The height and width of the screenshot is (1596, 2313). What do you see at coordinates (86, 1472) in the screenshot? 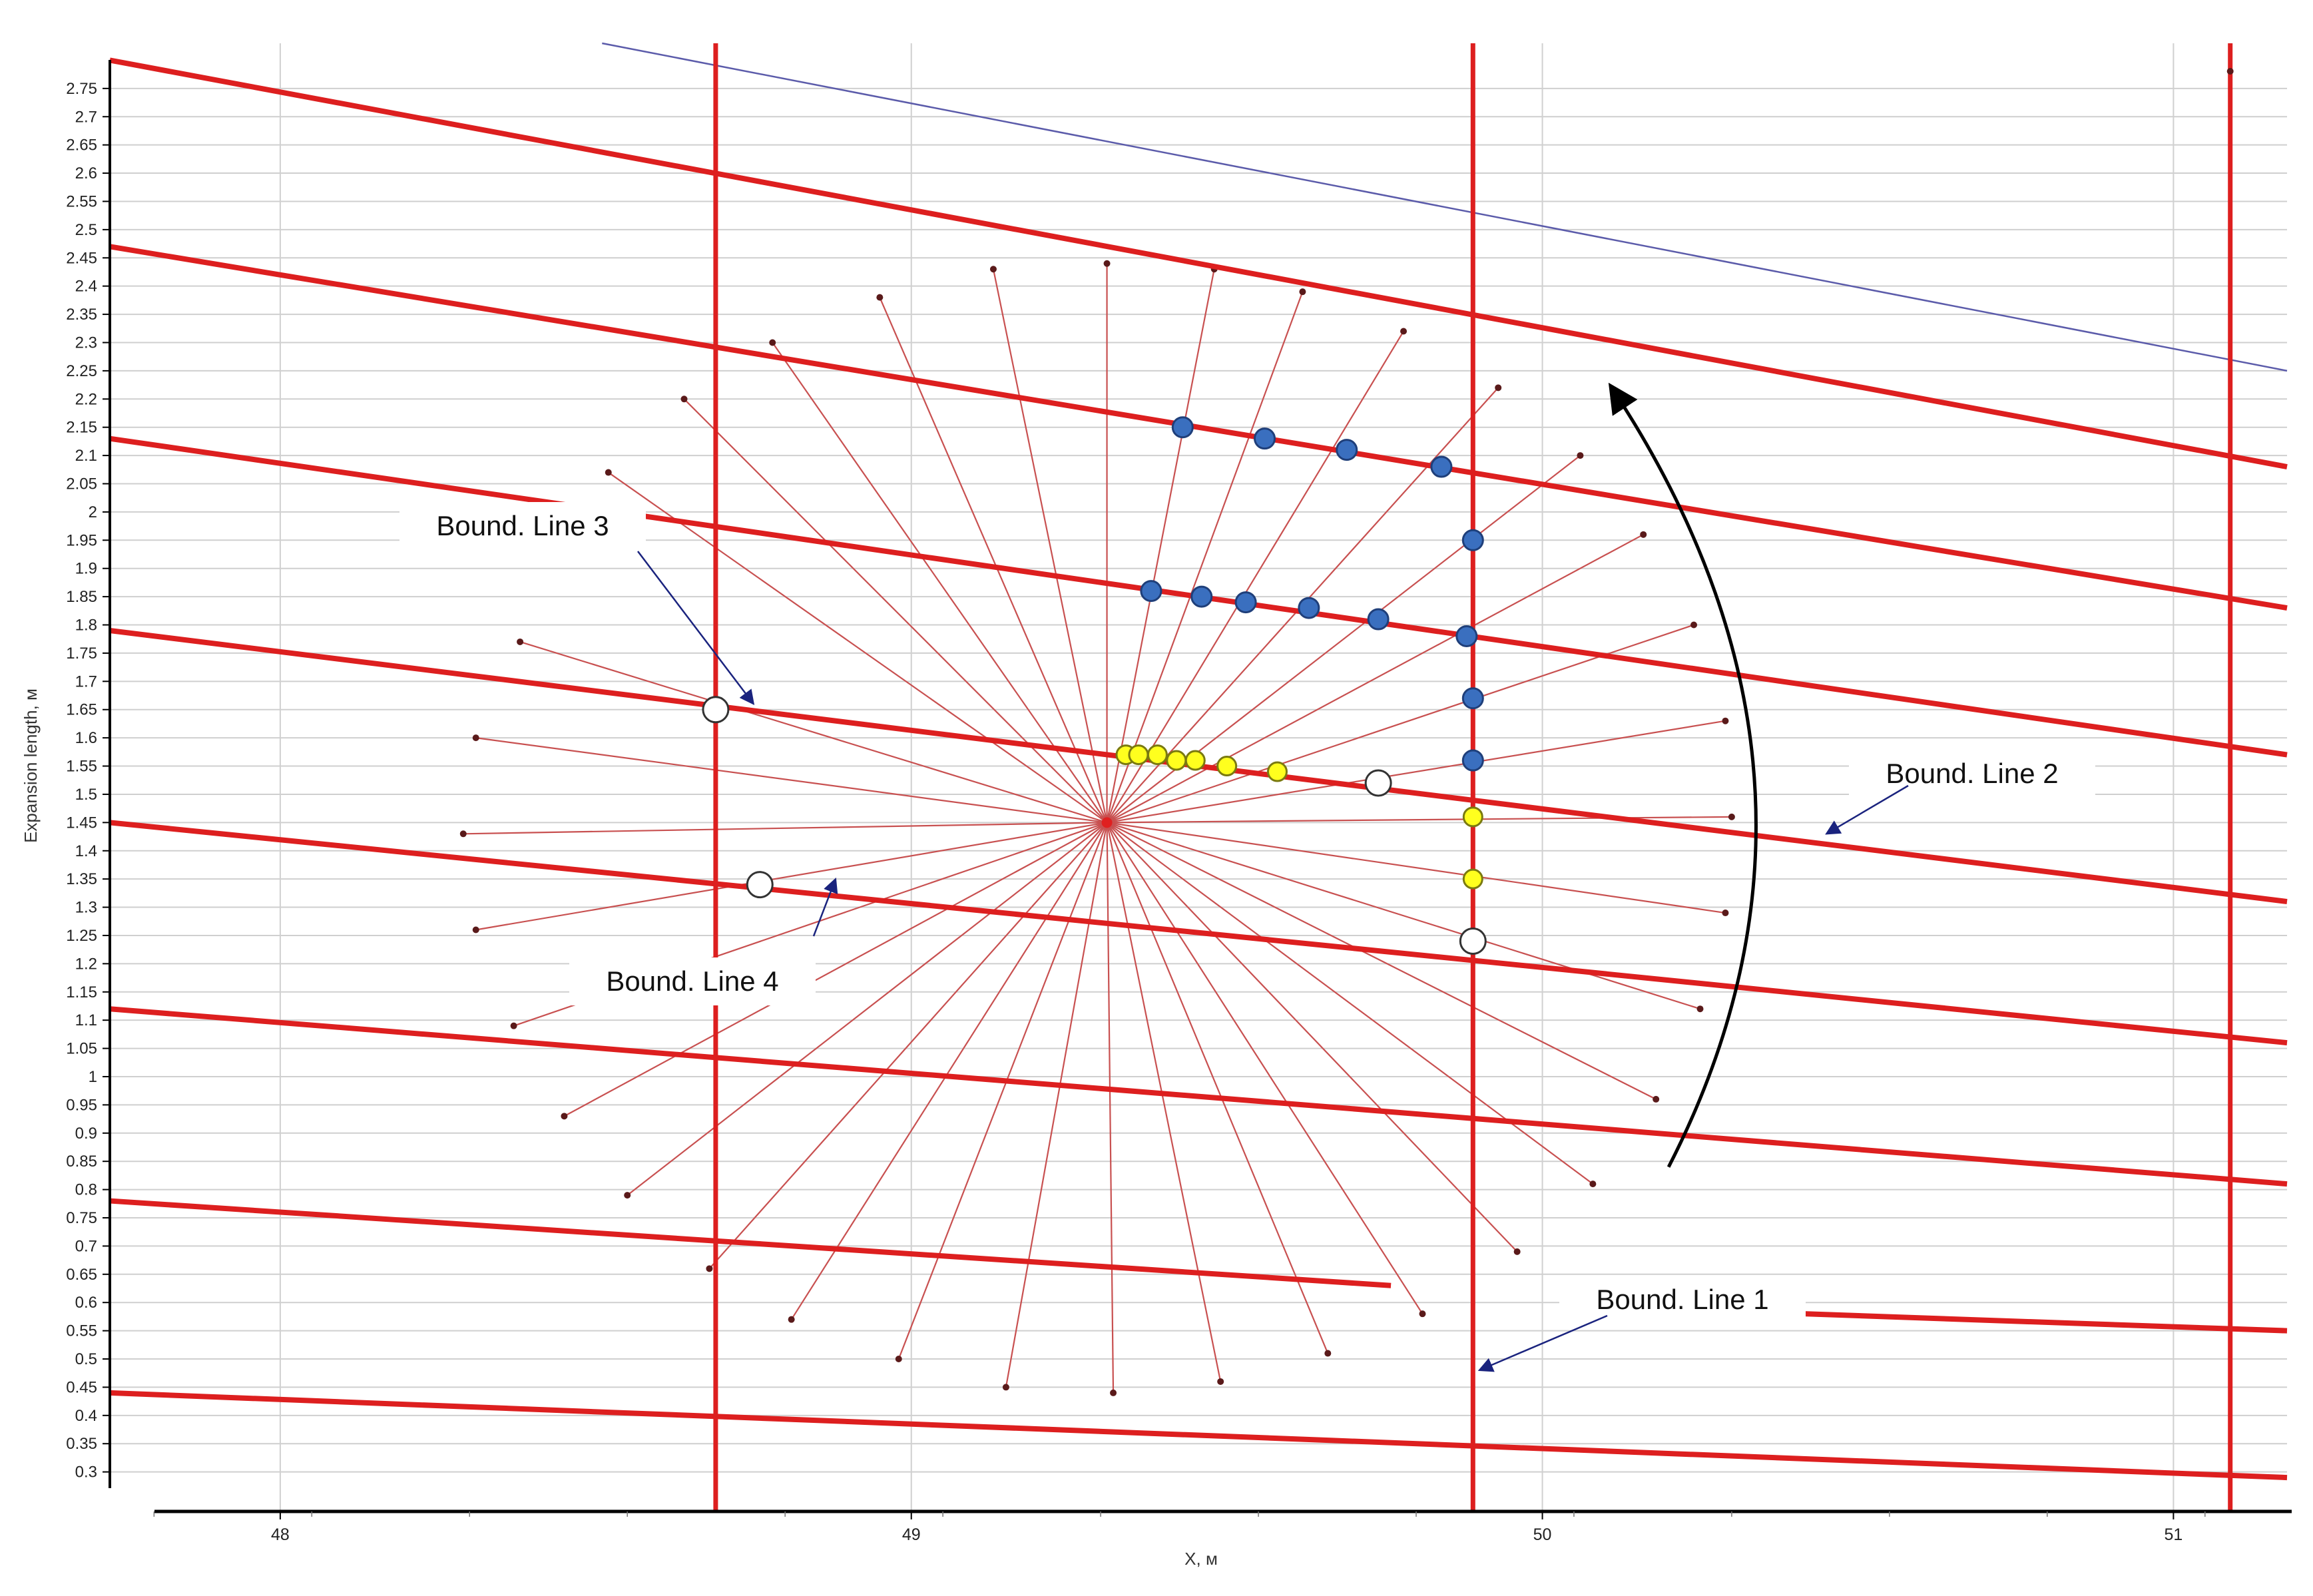
I see `y-tick-label: 0.3` at bounding box center [86, 1472].